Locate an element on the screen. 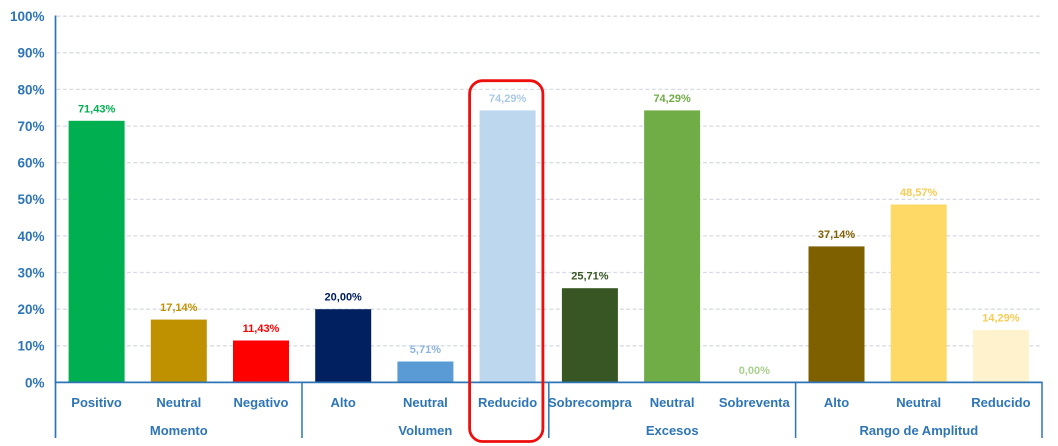 The image size is (1058, 446). svg-text: 90% is located at coordinates (30, 53).